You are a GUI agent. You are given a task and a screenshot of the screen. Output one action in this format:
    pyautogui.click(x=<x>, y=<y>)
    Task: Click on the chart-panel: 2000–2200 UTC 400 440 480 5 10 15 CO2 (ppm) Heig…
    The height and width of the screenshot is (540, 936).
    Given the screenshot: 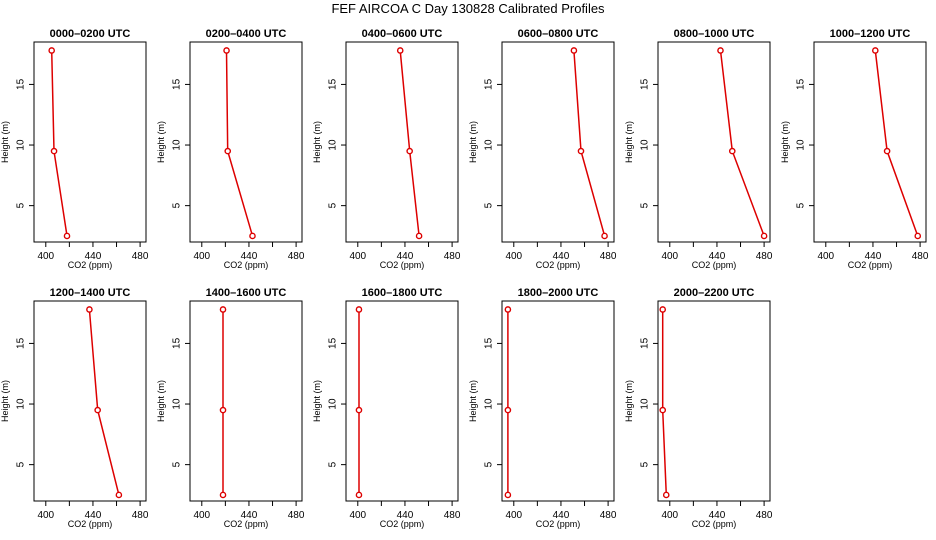 What is the action you would take?
    pyautogui.click(x=698, y=408)
    